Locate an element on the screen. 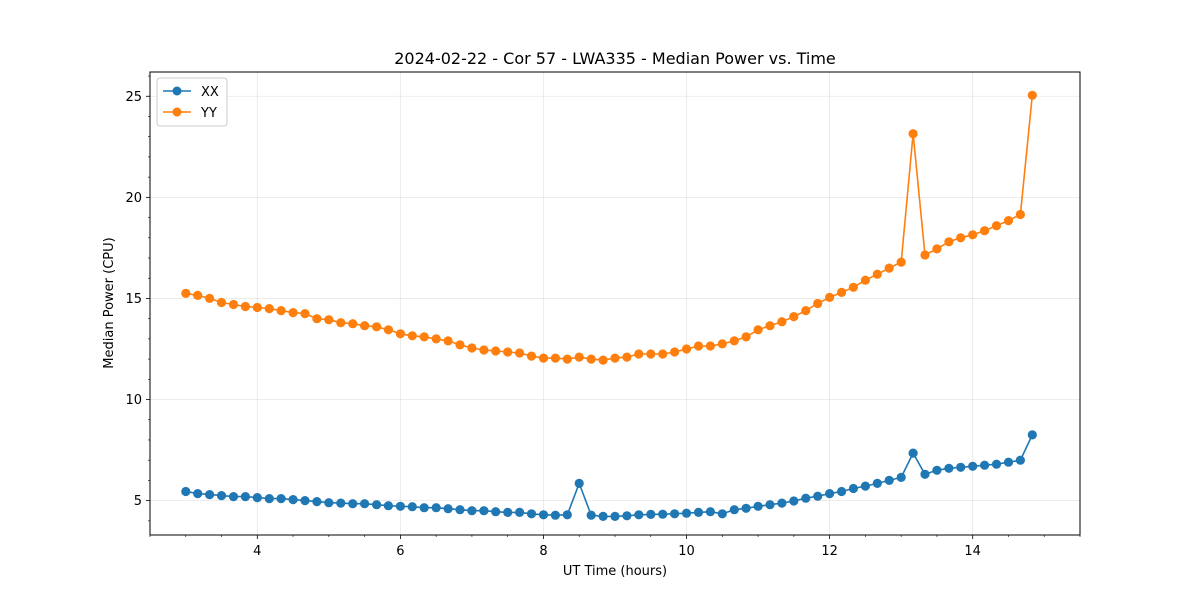 Image resolution: width=1200 pixels, height=600 pixels. legend: XX YY is located at coordinates (192, 102).